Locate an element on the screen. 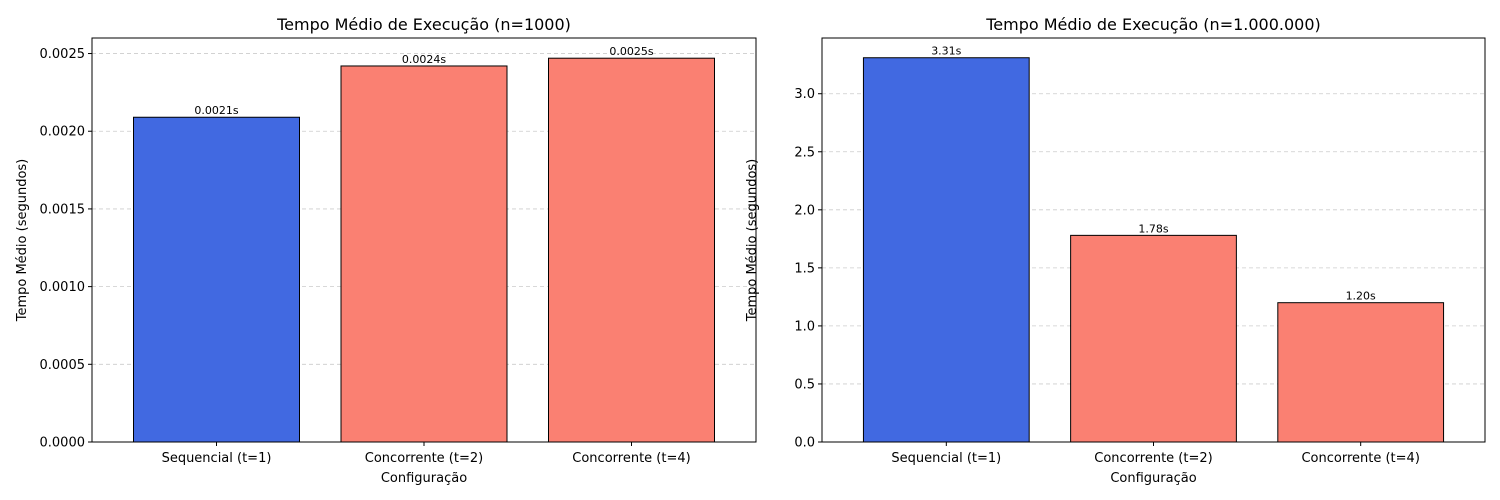  bar-value-label: 1.78s is located at coordinates (1153, 228).